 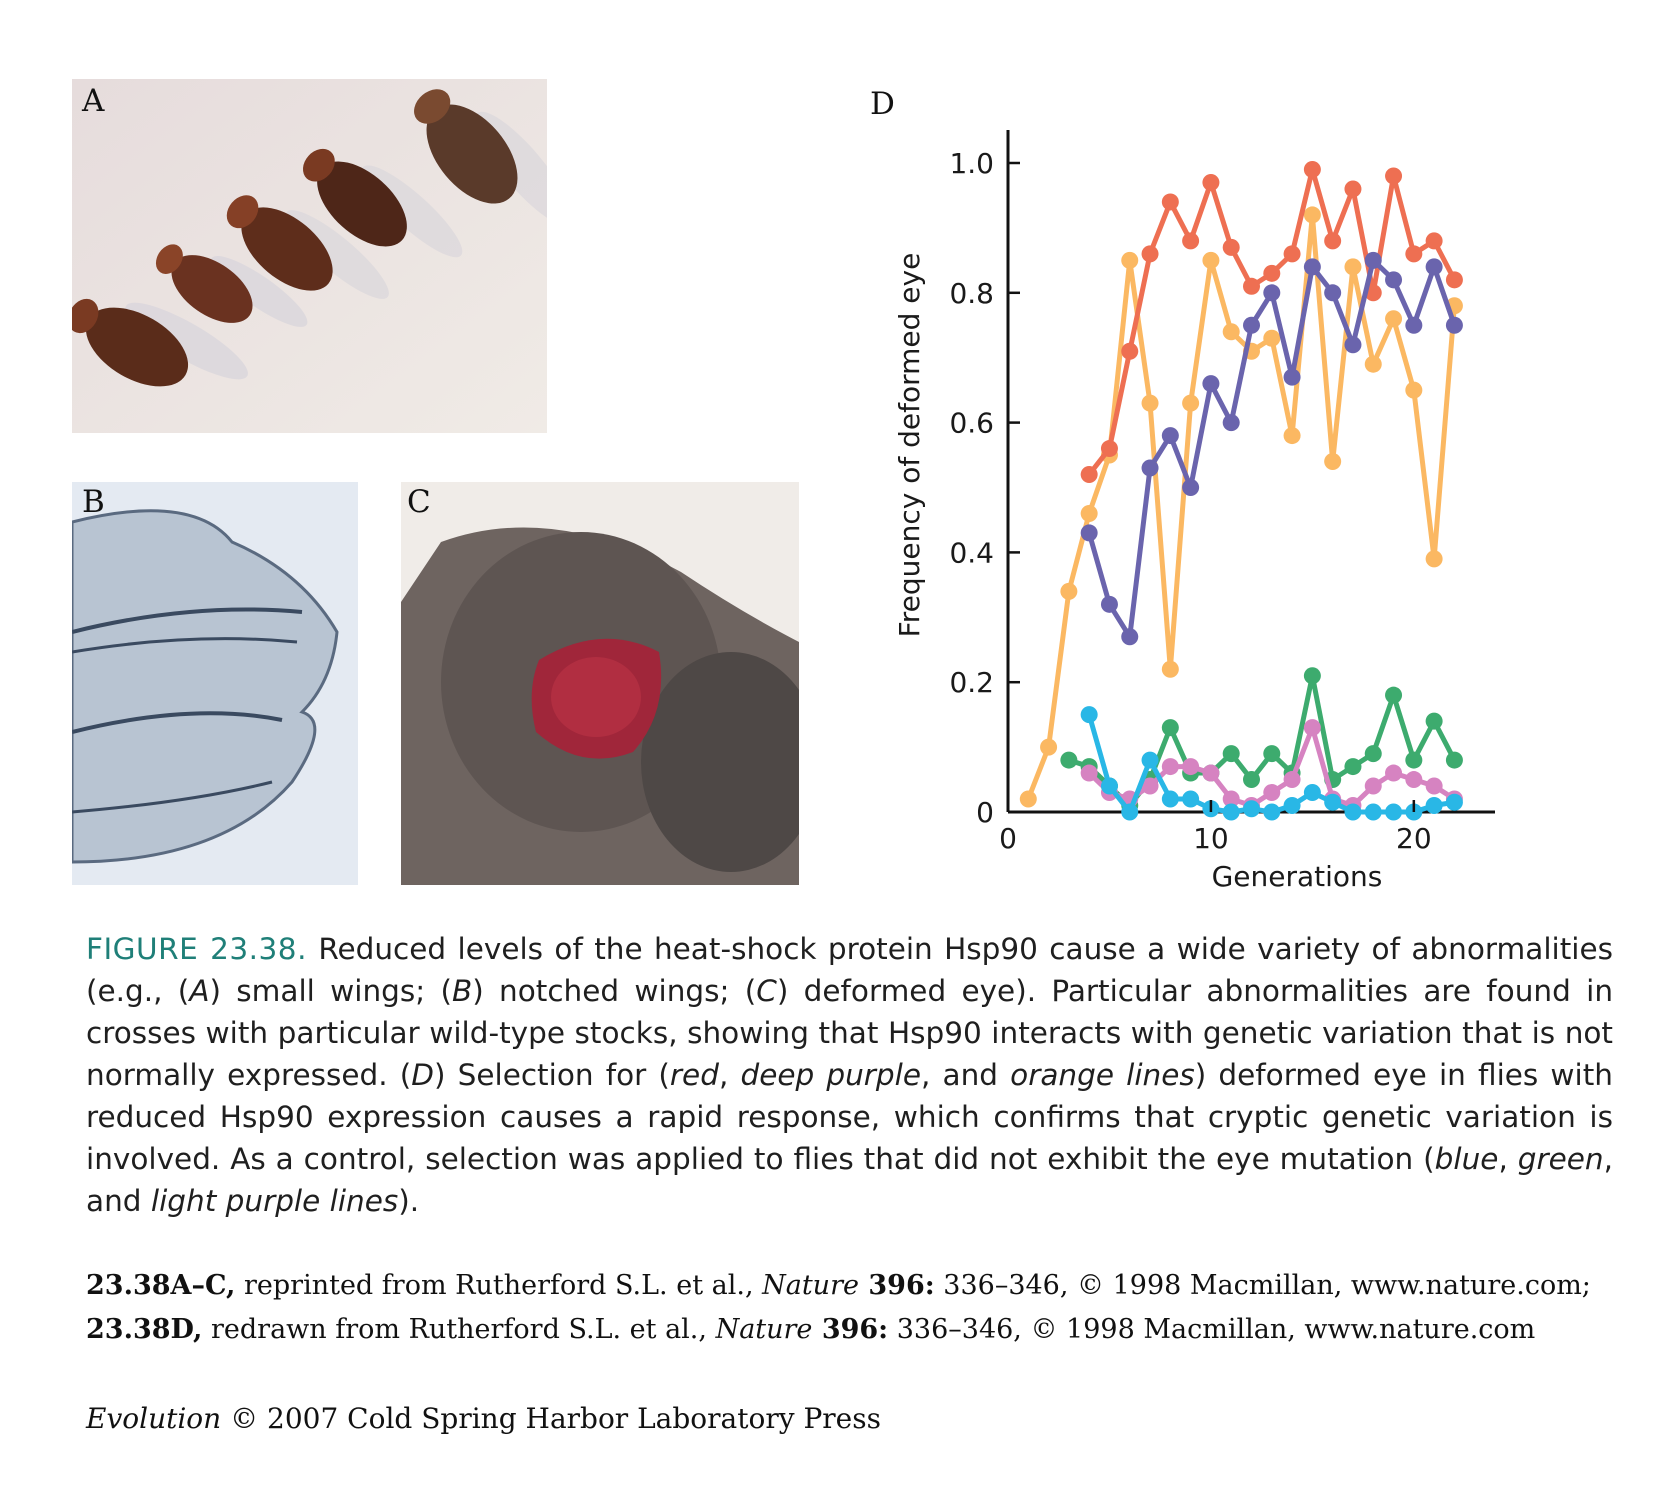 I want to click on caption-text: ) small wings; (, so click(x=330, y=991).